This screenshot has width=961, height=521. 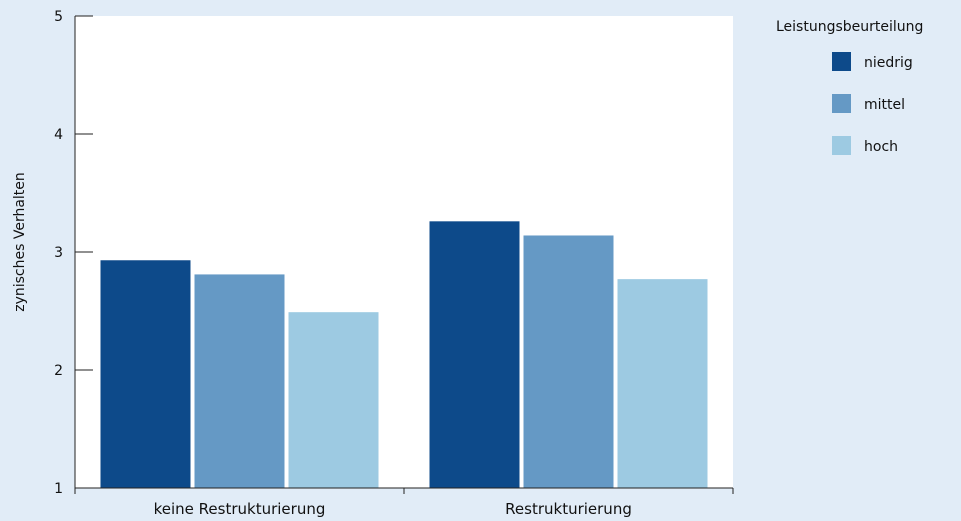 I want to click on x-category-label: keine Restrukturierung, so click(x=240, y=509).